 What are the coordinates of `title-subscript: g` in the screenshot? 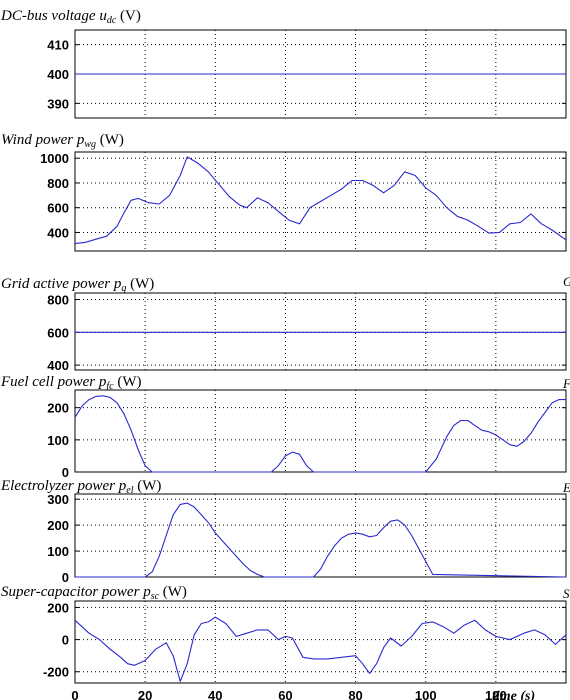 It's located at (123, 288).